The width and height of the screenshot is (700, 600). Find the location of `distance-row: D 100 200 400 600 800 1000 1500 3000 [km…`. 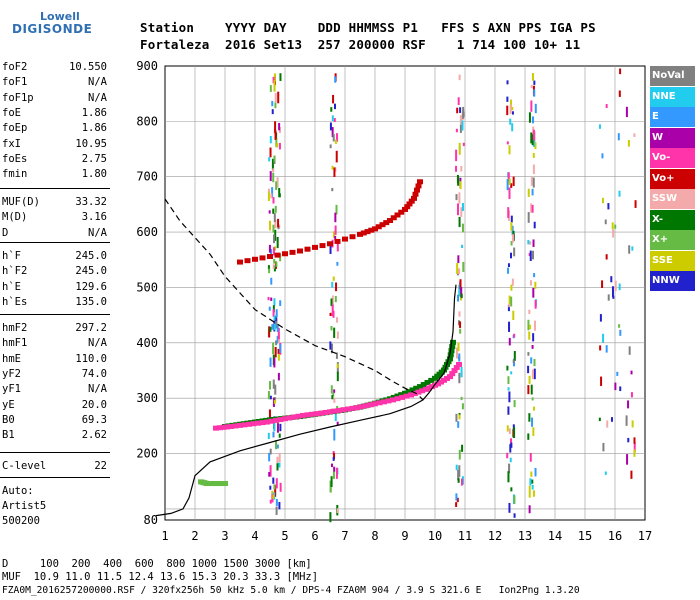

distance-row: D 100 200 400 600 800 1000 1500 3000 [km… is located at coordinates (157, 564).